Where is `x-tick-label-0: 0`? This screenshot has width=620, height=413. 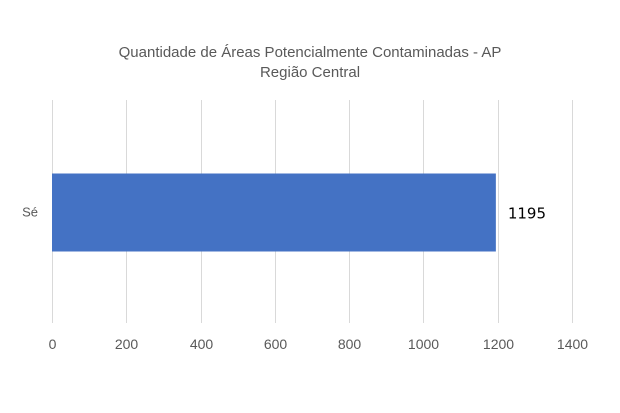 x-tick-label-0: 0 is located at coordinates (53, 344).